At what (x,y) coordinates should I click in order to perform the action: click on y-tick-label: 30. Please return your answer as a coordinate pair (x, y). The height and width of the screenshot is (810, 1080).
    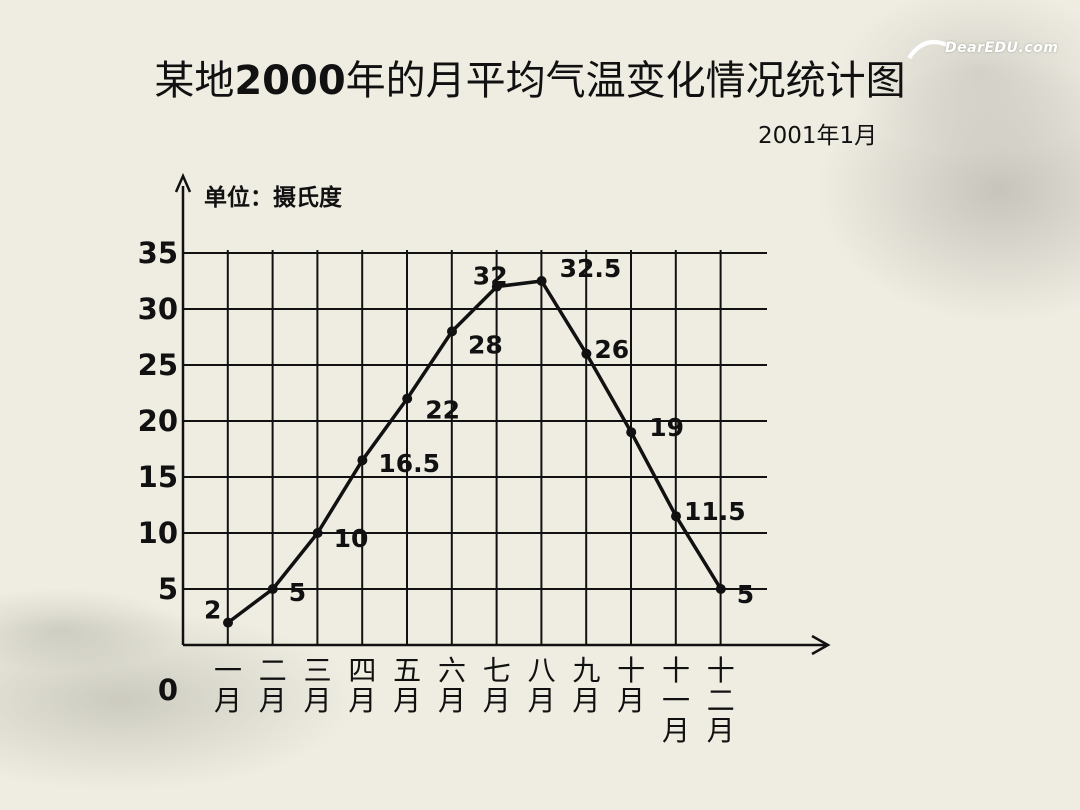
    Looking at the image, I should click on (158, 309).